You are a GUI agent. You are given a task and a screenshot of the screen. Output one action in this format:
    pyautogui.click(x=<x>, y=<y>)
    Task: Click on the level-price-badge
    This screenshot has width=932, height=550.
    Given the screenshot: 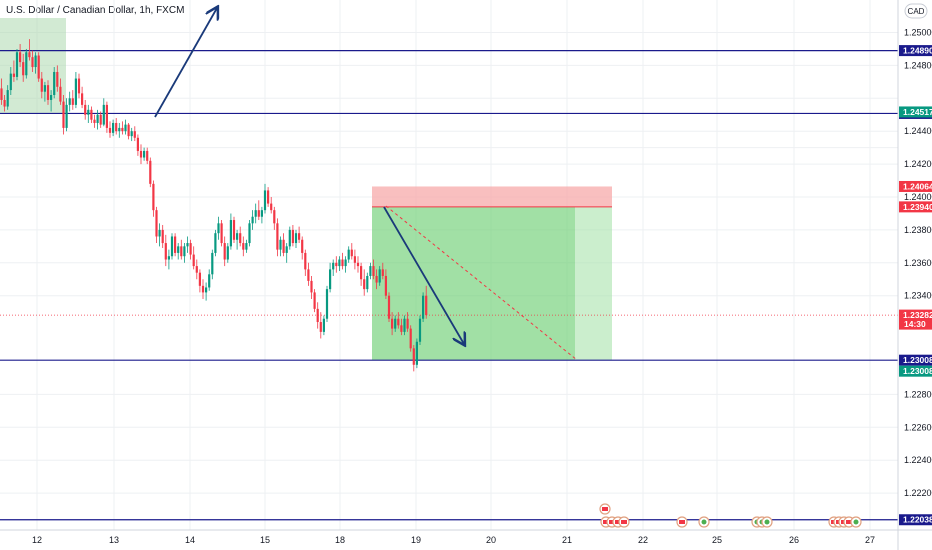 What is the action you would take?
    pyautogui.click(x=915, y=520)
    